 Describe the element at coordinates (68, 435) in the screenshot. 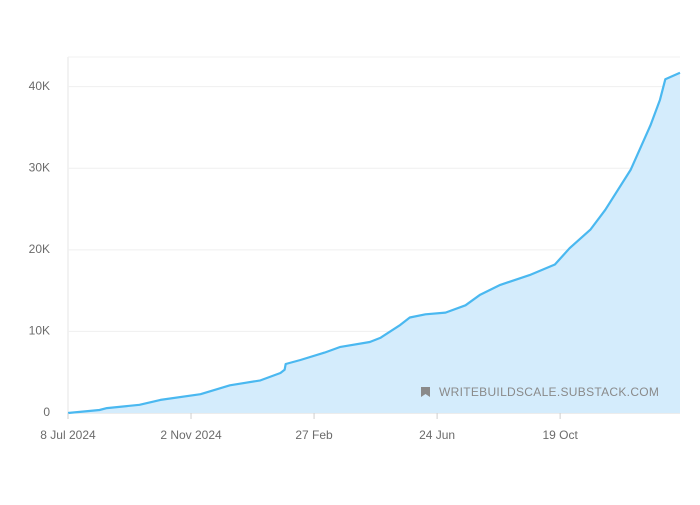

I see `x-tick-label: 8 Jul 2024` at that location.